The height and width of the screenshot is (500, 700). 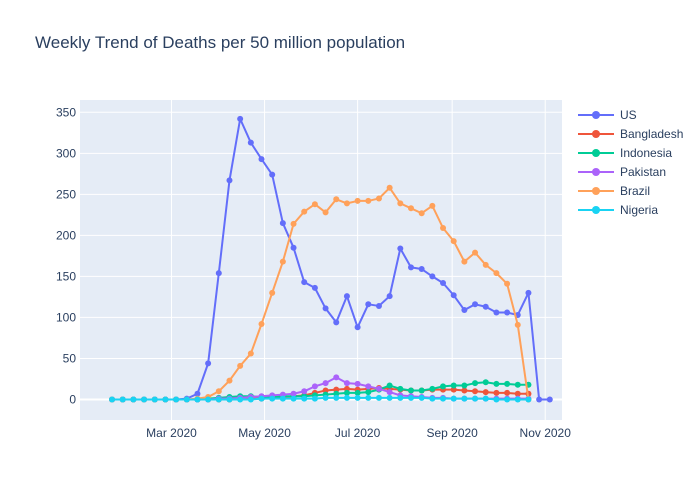 I want to click on y-tick-label: 0, so click(x=72, y=399).